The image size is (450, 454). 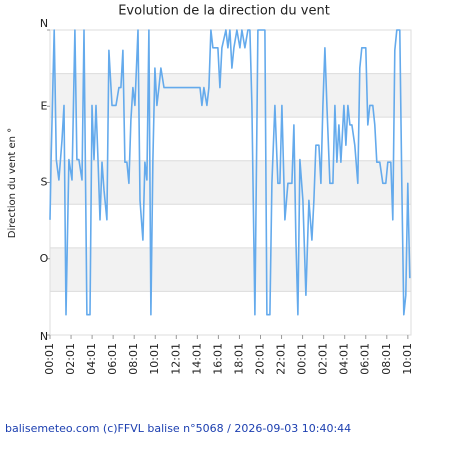 I want to click on x-tick-label: 16:01, so click(x=217, y=359).